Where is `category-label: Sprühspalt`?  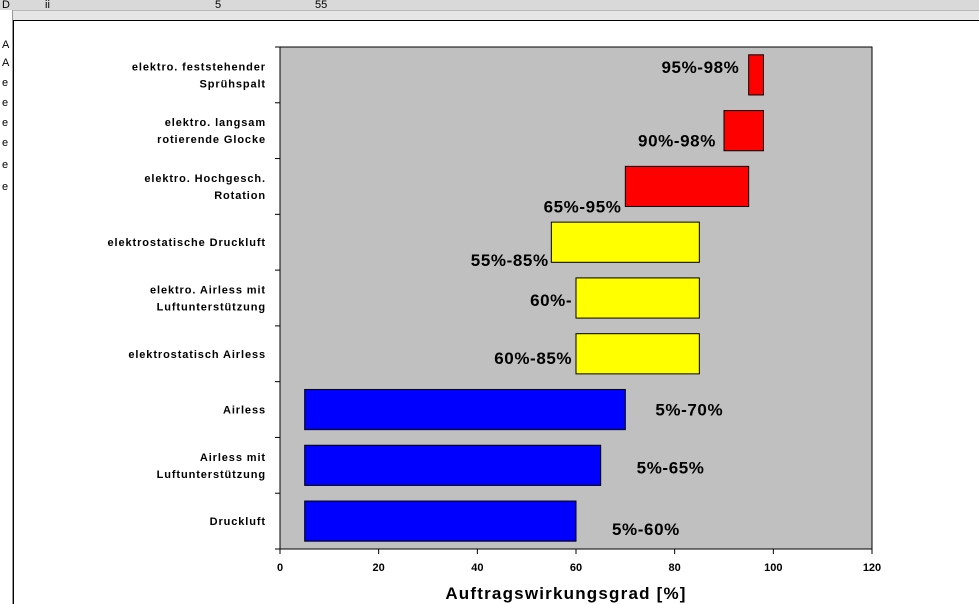
category-label: Sprühspalt is located at coordinates (233, 84).